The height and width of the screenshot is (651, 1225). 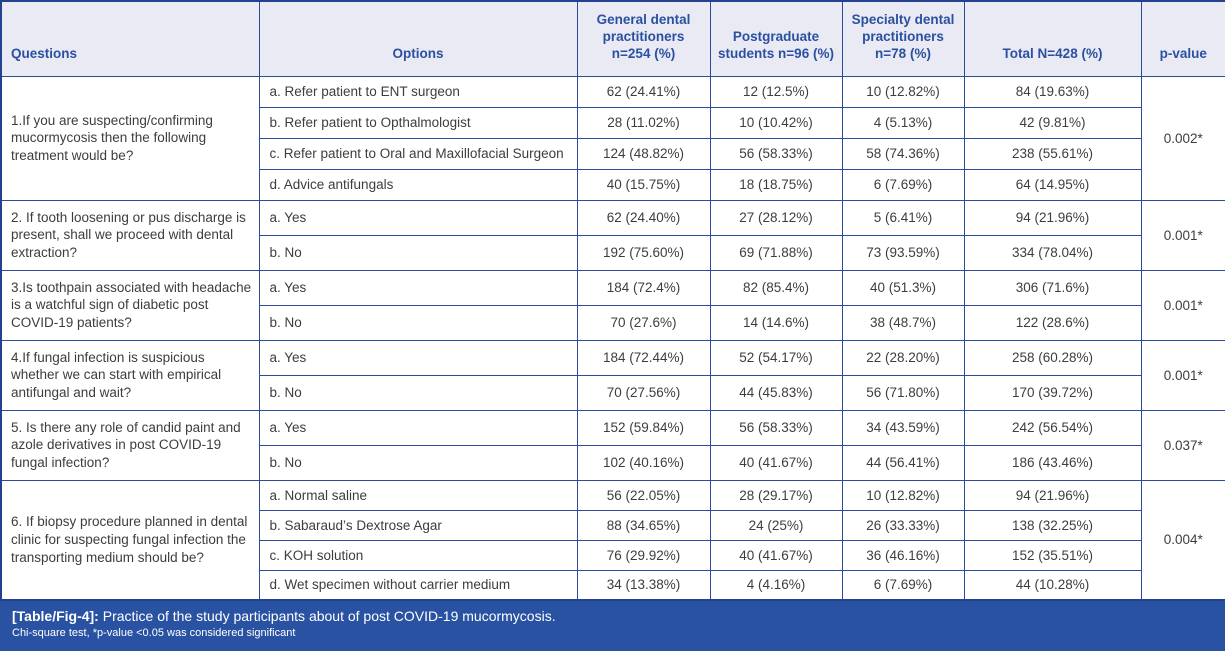 What do you see at coordinates (643, 122) in the screenshot?
I see `value-cell: 28 (11.02%)` at bounding box center [643, 122].